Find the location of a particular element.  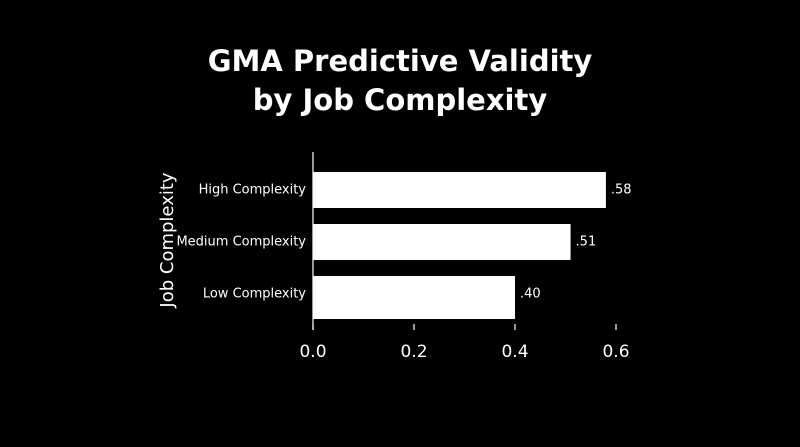

category-label: High Complexity is located at coordinates (253, 190).